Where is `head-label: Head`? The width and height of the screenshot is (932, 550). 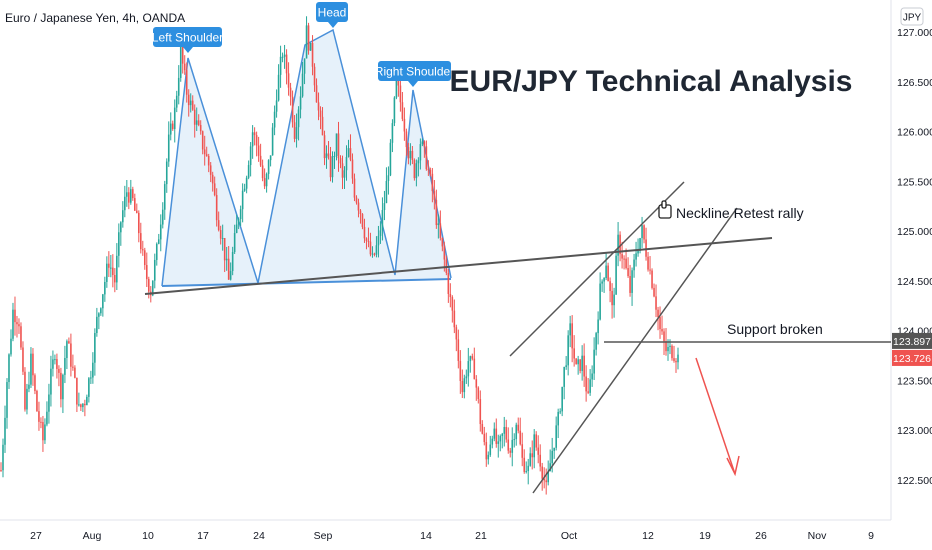
head-label: Head is located at coordinates (332, 15).